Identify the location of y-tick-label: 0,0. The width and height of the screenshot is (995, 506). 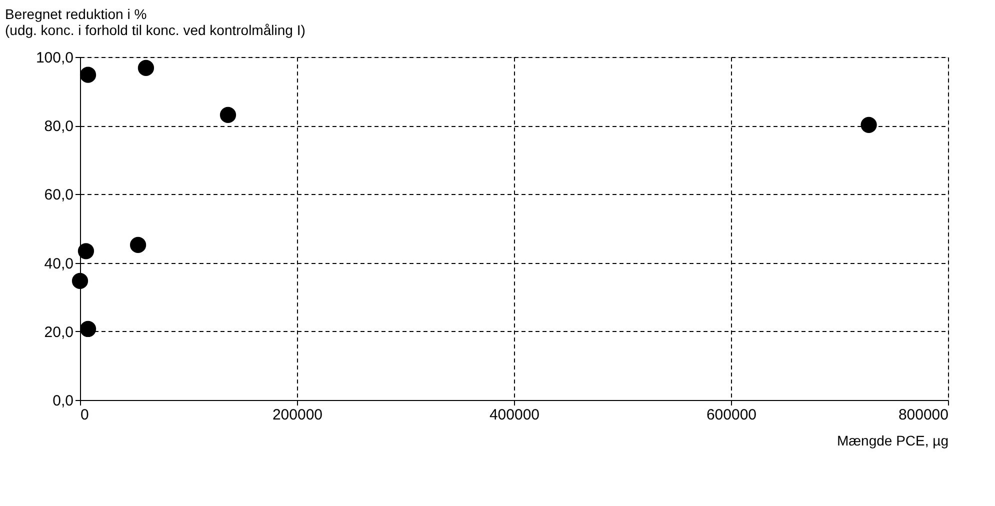
(63, 401).